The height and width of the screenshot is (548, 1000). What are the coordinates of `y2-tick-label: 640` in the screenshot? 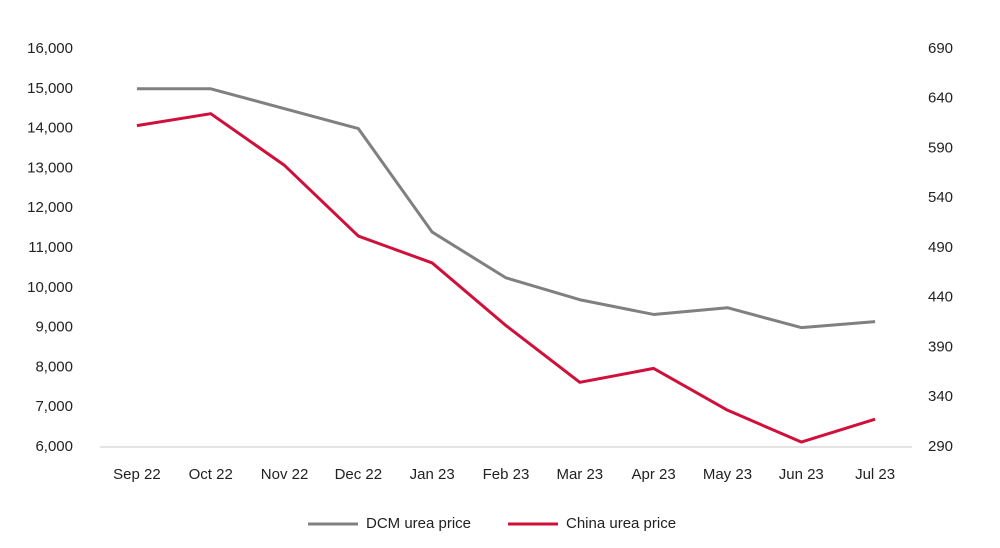 It's located at (940, 98).